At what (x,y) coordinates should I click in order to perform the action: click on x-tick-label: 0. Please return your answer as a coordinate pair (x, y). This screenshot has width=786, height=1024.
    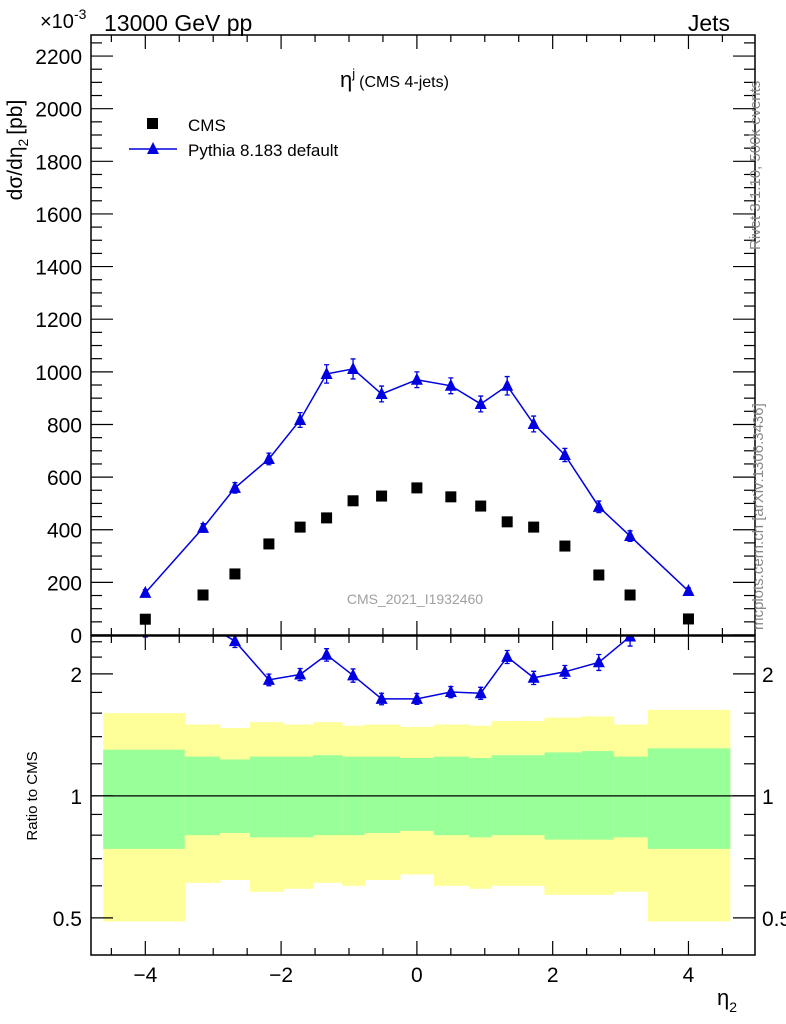
    Looking at the image, I should click on (417, 975).